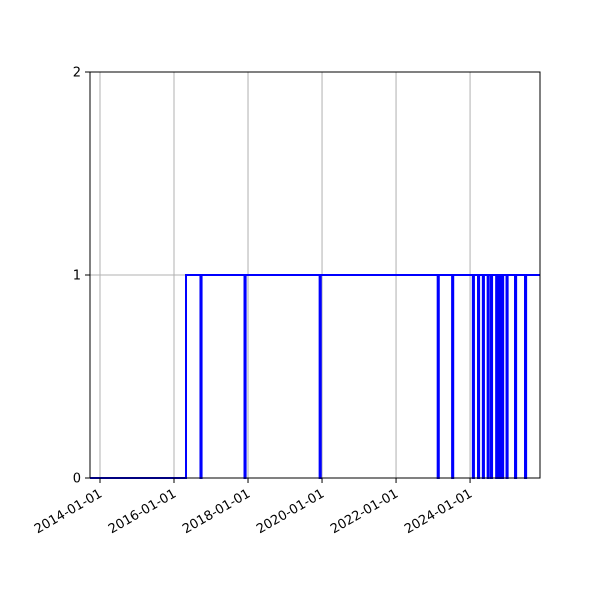 This screenshot has height=600, width=600. What do you see at coordinates (77, 276) in the screenshot?
I see `y-tick-label: 1` at bounding box center [77, 276].